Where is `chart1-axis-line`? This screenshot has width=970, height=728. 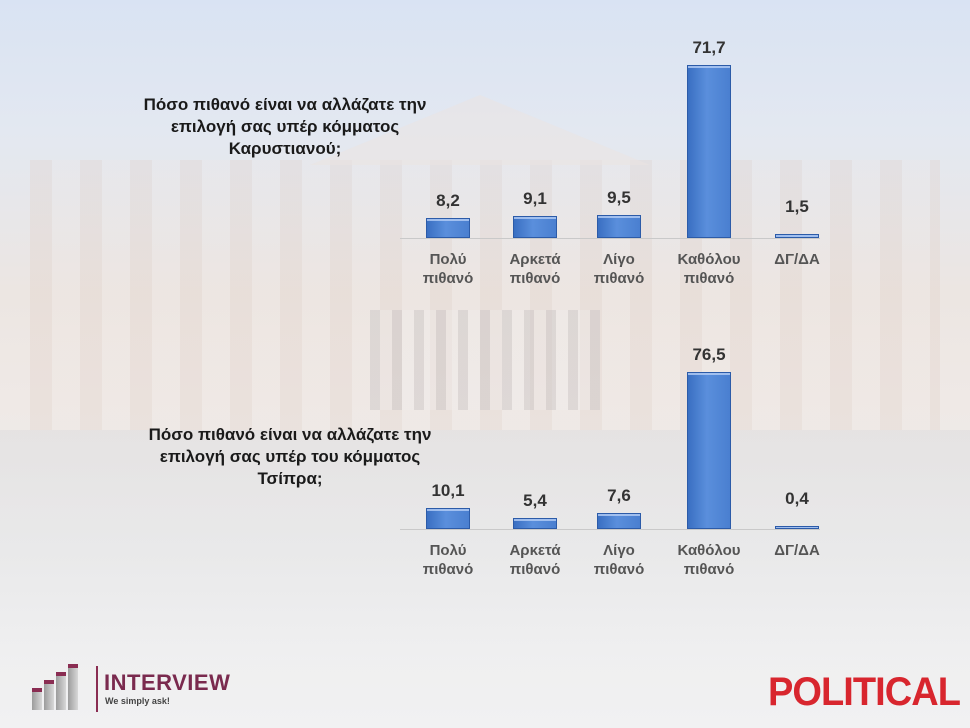 chart1-axis-line is located at coordinates (610, 238).